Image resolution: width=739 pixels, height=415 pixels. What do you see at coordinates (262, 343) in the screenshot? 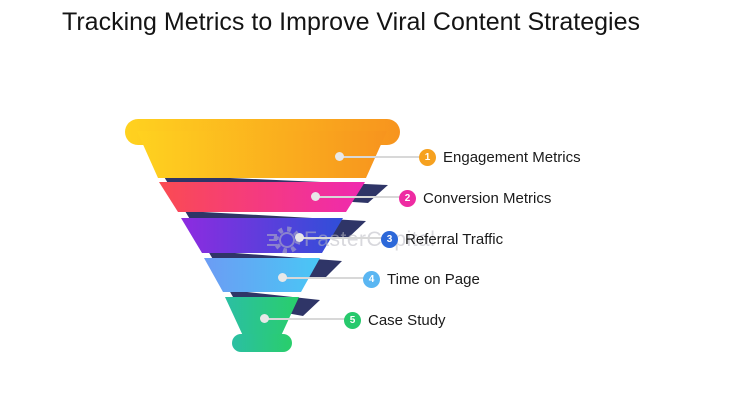
I see `funnel-foot` at bounding box center [262, 343].